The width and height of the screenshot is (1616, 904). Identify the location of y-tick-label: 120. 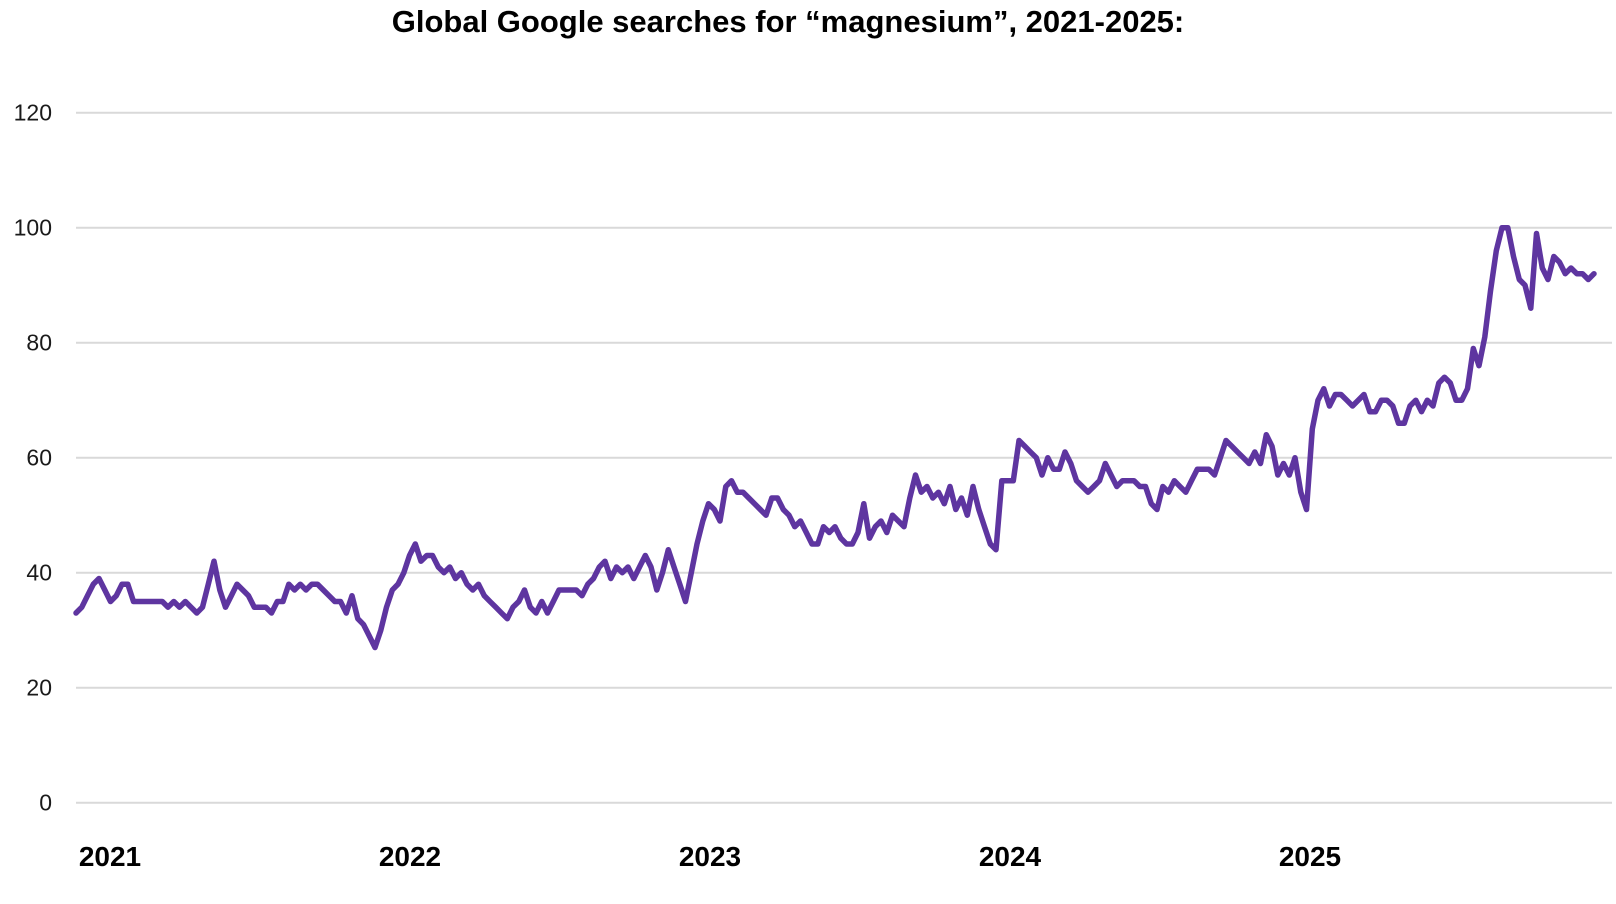
(33, 113).